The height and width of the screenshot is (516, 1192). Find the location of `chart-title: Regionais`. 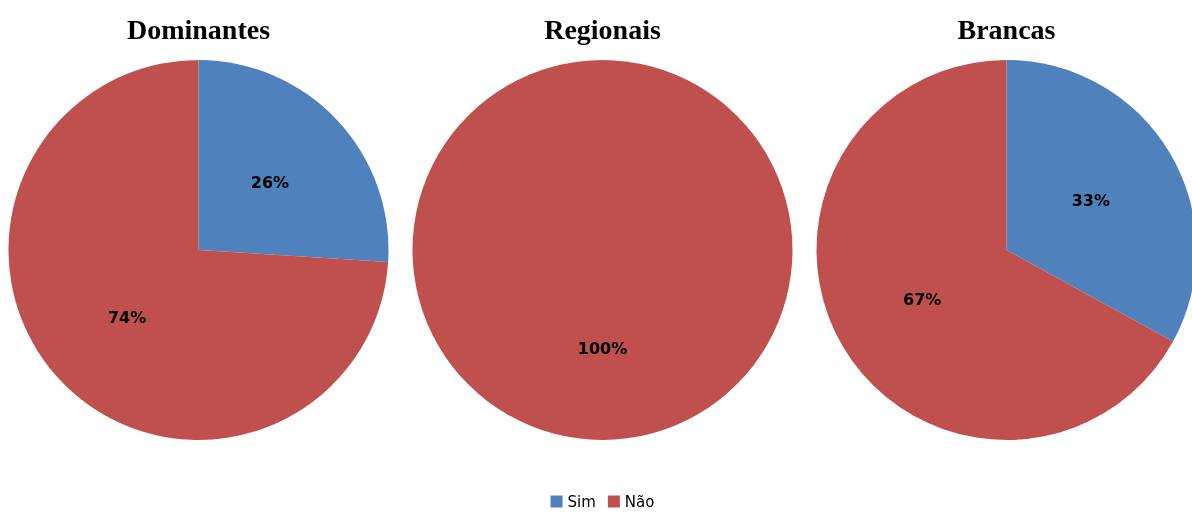

chart-title: Regionais is located at coordinates (602, 29).